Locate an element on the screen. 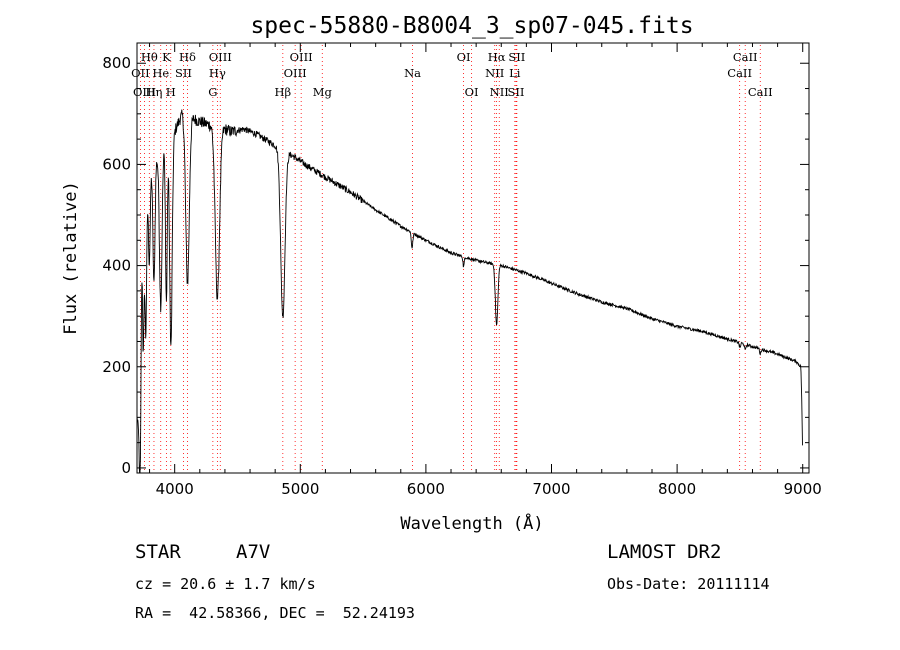  x-axis-label: Wavelength (Å) is located at coordinates (471, 523).